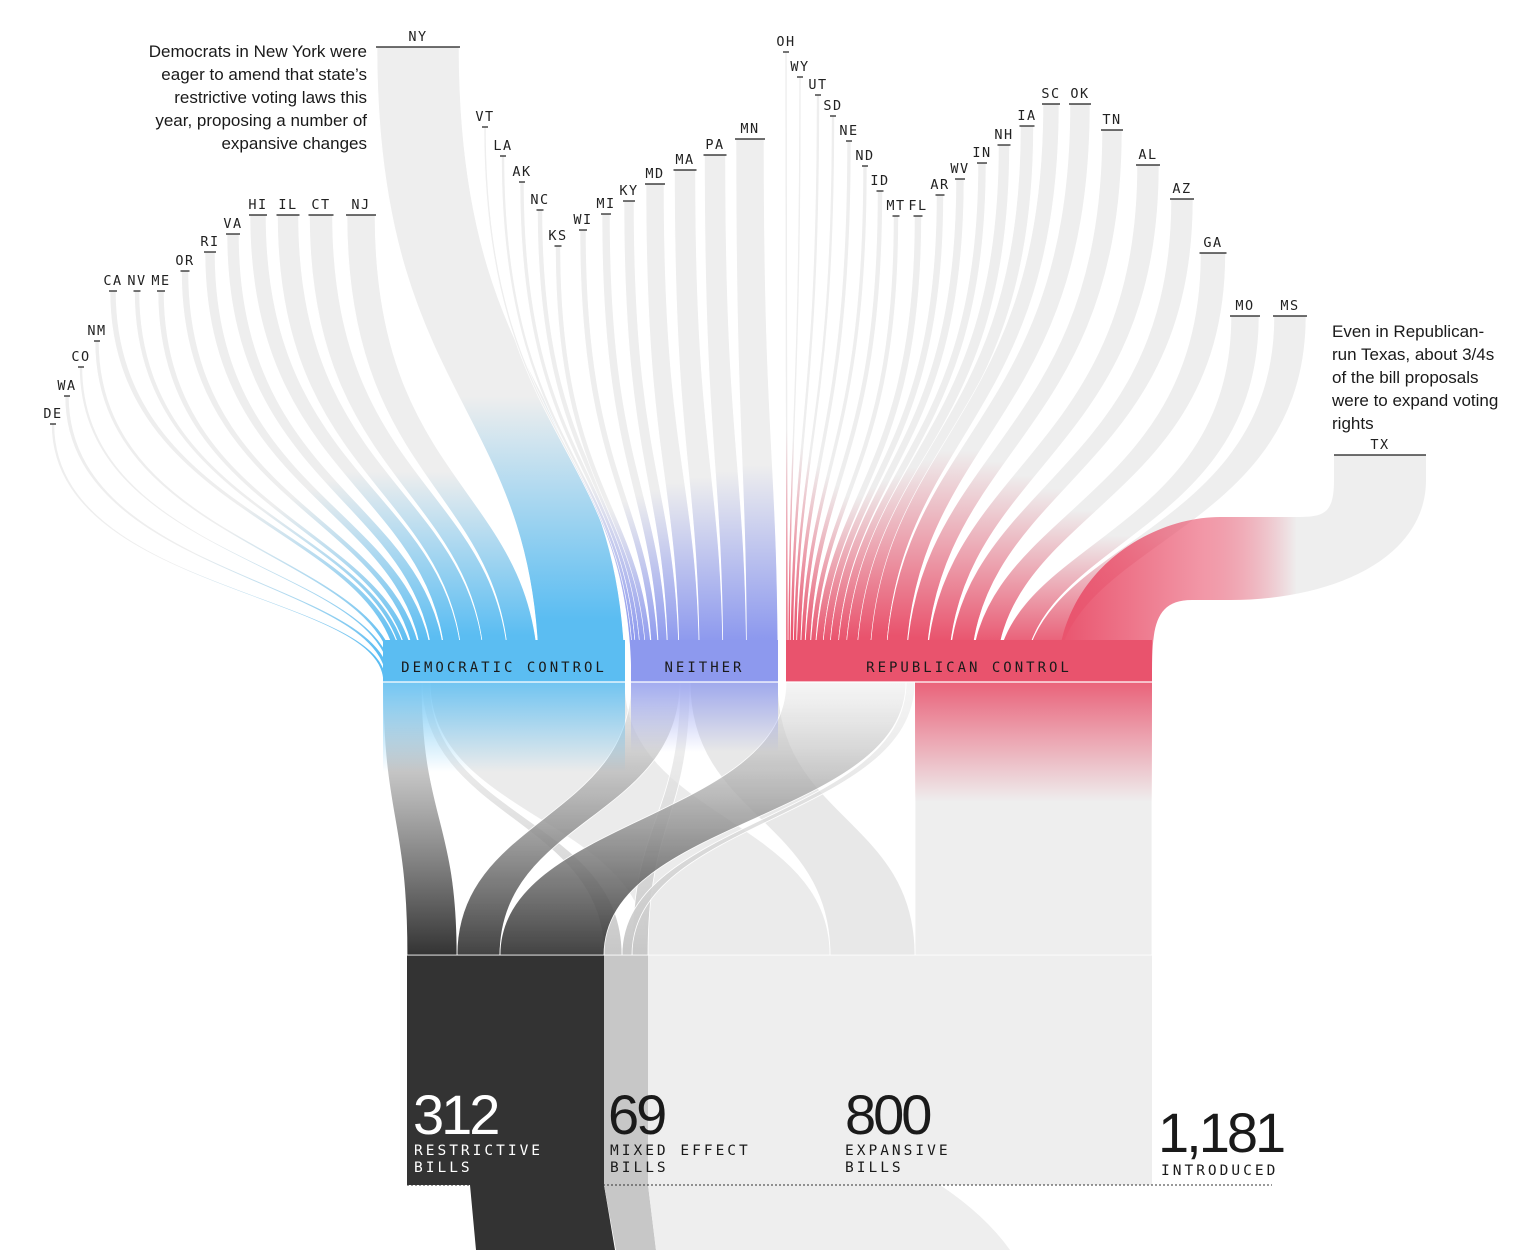 The width and height of the screenshot is (1536, 1250). I want to click on state-label-de: DE, so click(52, 414).